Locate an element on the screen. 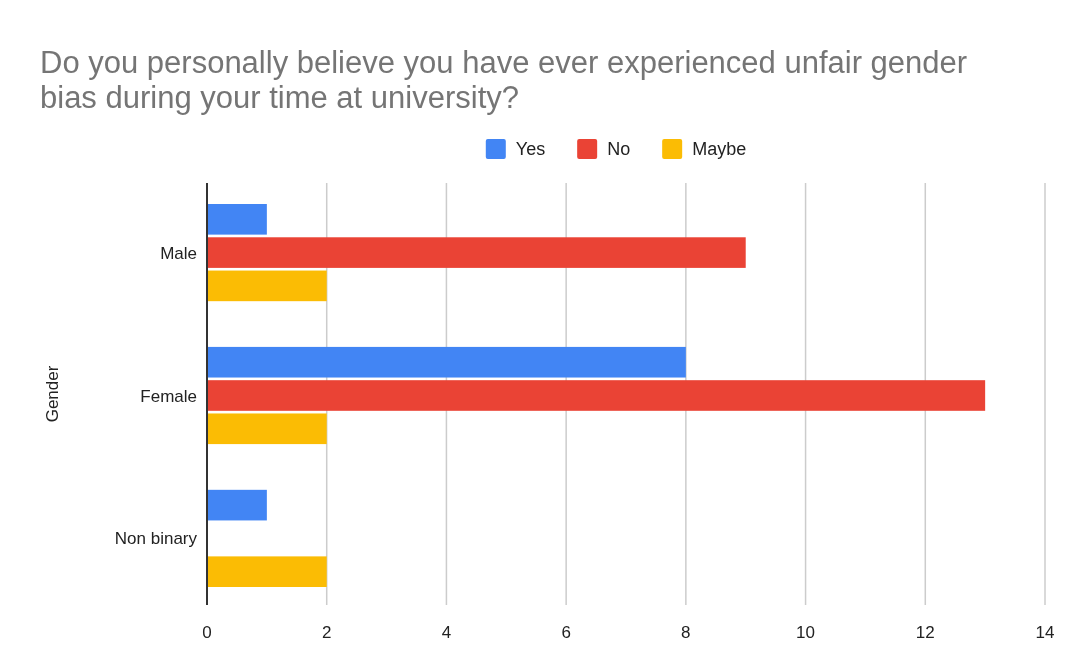  legend-label: Yes is located at coordinates (530, 149).